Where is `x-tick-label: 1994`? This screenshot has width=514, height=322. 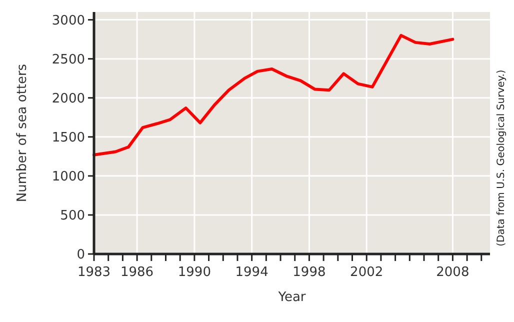 x-tick-label: 1994 is located at coordinates (251, 272).